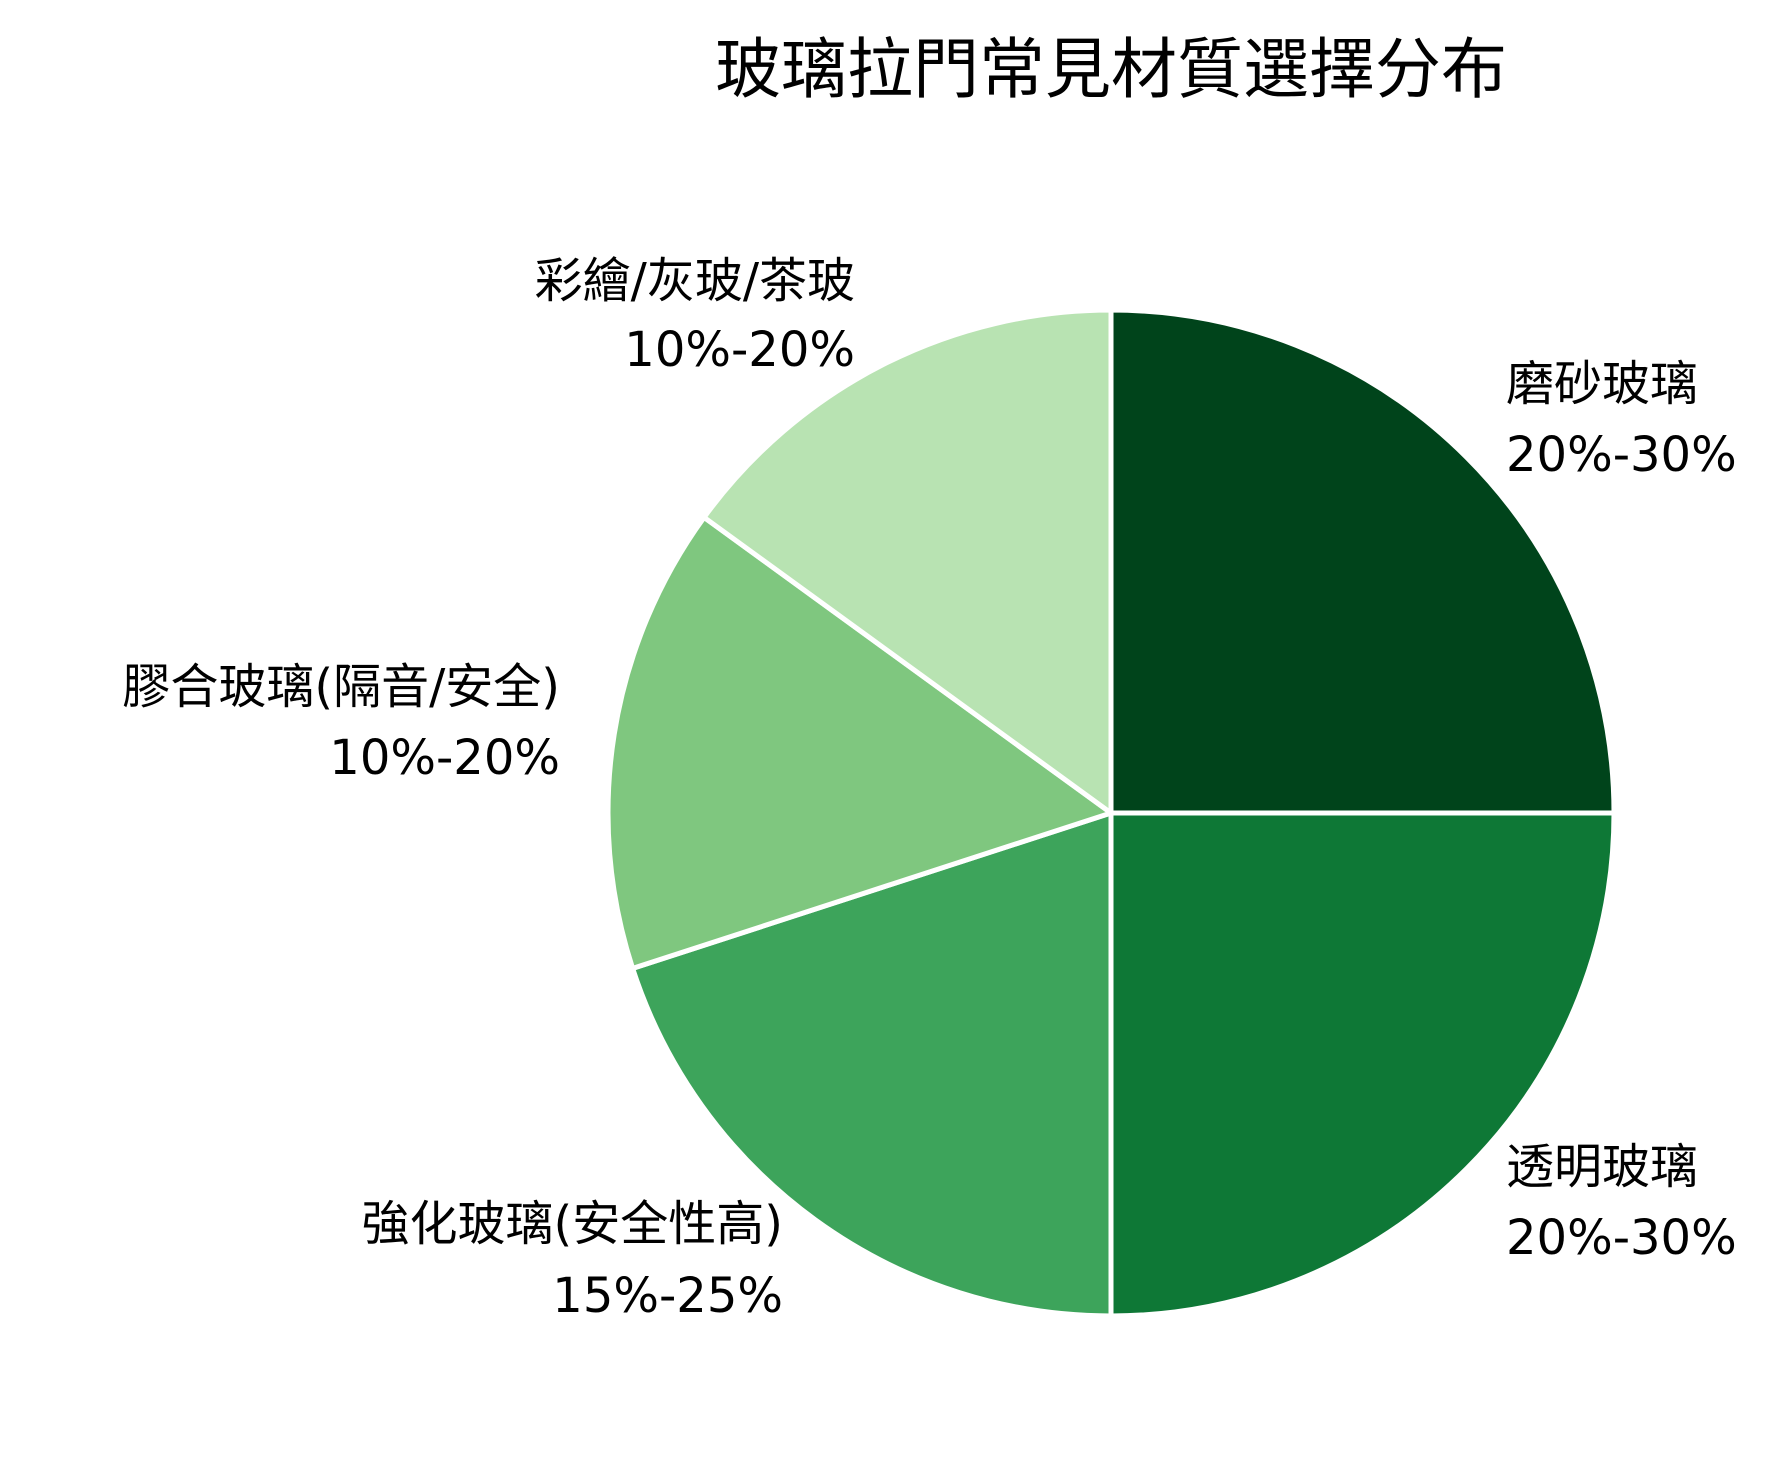  Describe the element at coordinates (695, 315) in the screenshot. I see `slice-label-4: 彩繪/灰玻/茶玻 10%-20%` at that location.